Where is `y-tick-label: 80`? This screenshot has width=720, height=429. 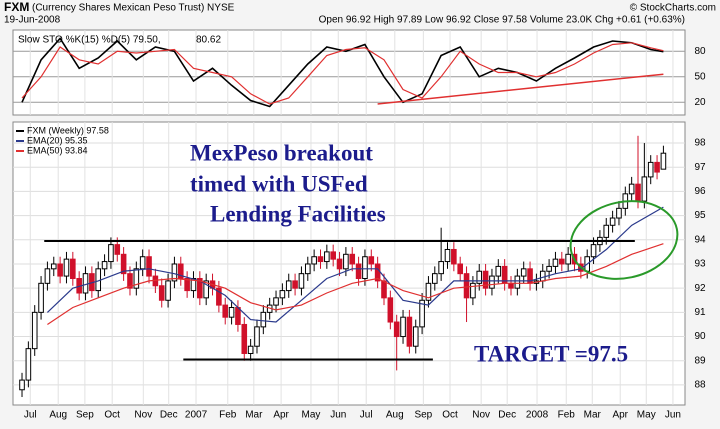
y-tick-label: 80 is located at coordinates (700, 51).